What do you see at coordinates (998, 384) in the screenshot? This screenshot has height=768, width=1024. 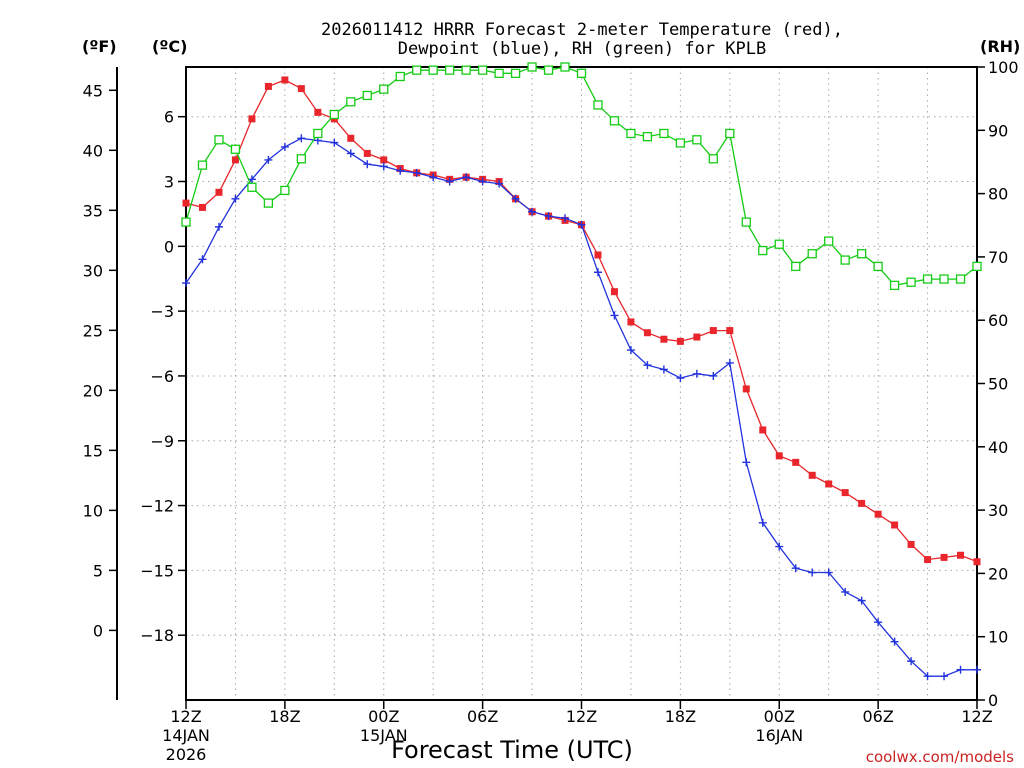 I see `rh-tick-label: 50` at bounding box center [998, 384].